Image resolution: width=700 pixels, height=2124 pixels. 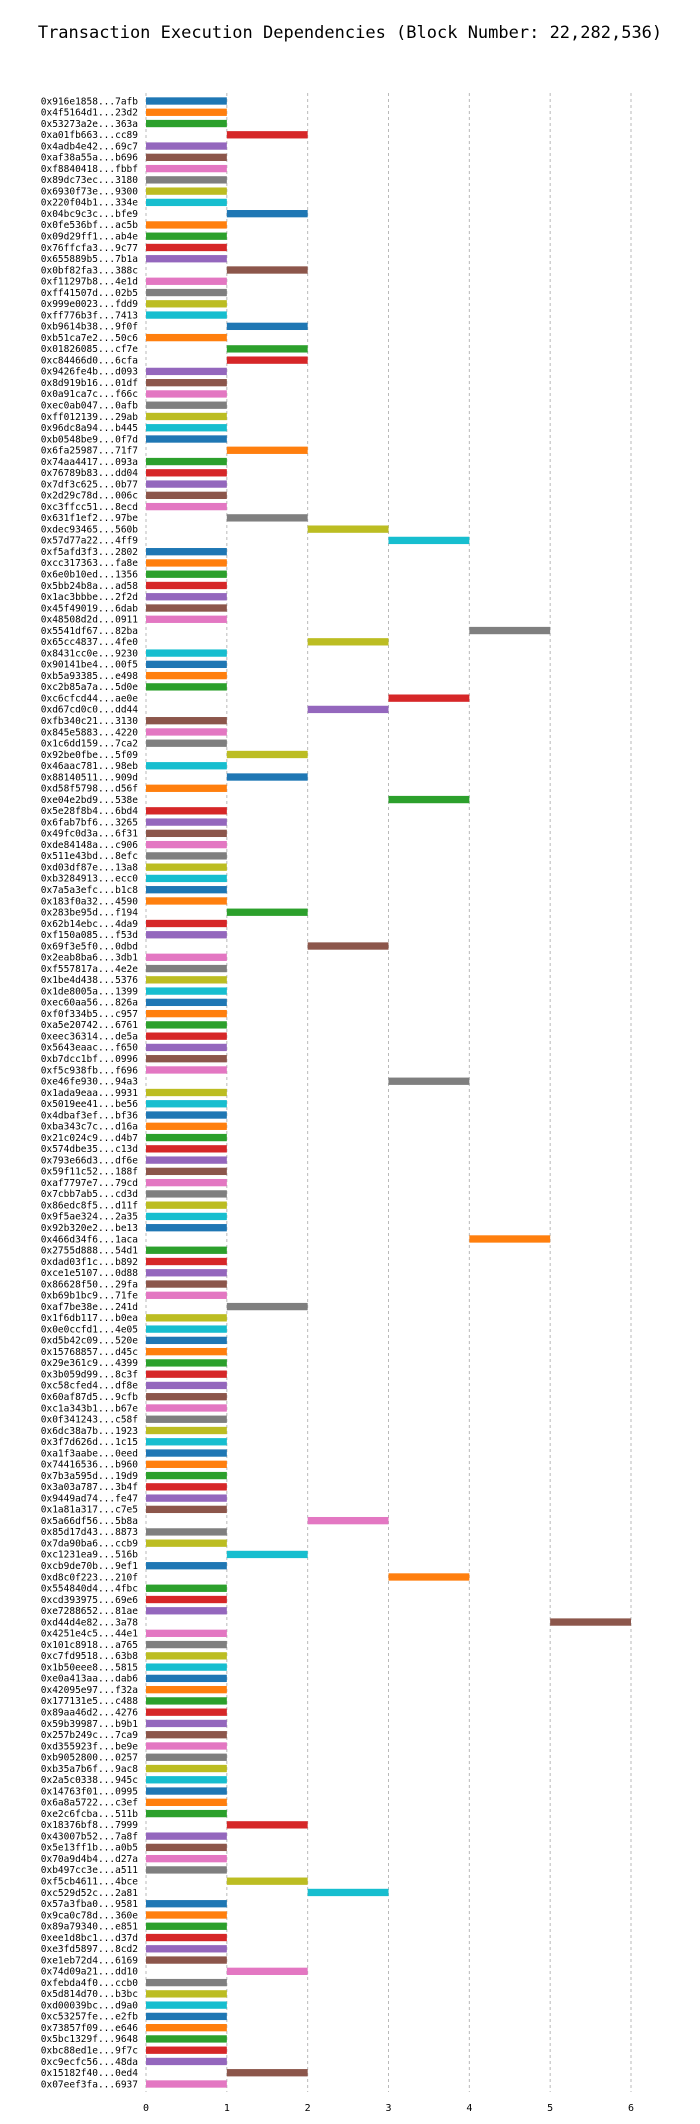 I want to click on tx-label: 0x8431cc0e...9230, so click(x=90, y=653).